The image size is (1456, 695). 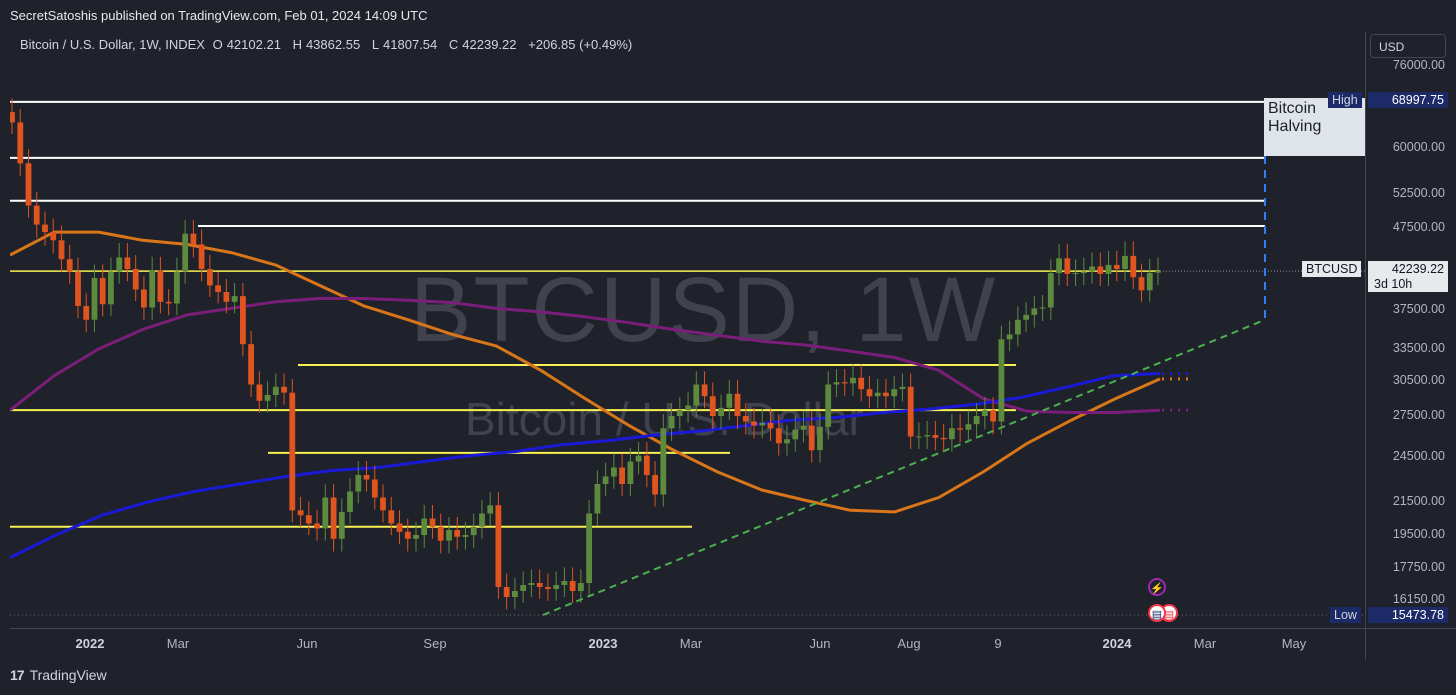 I want to click on time-axis-divider, so click(x=733, y=628).